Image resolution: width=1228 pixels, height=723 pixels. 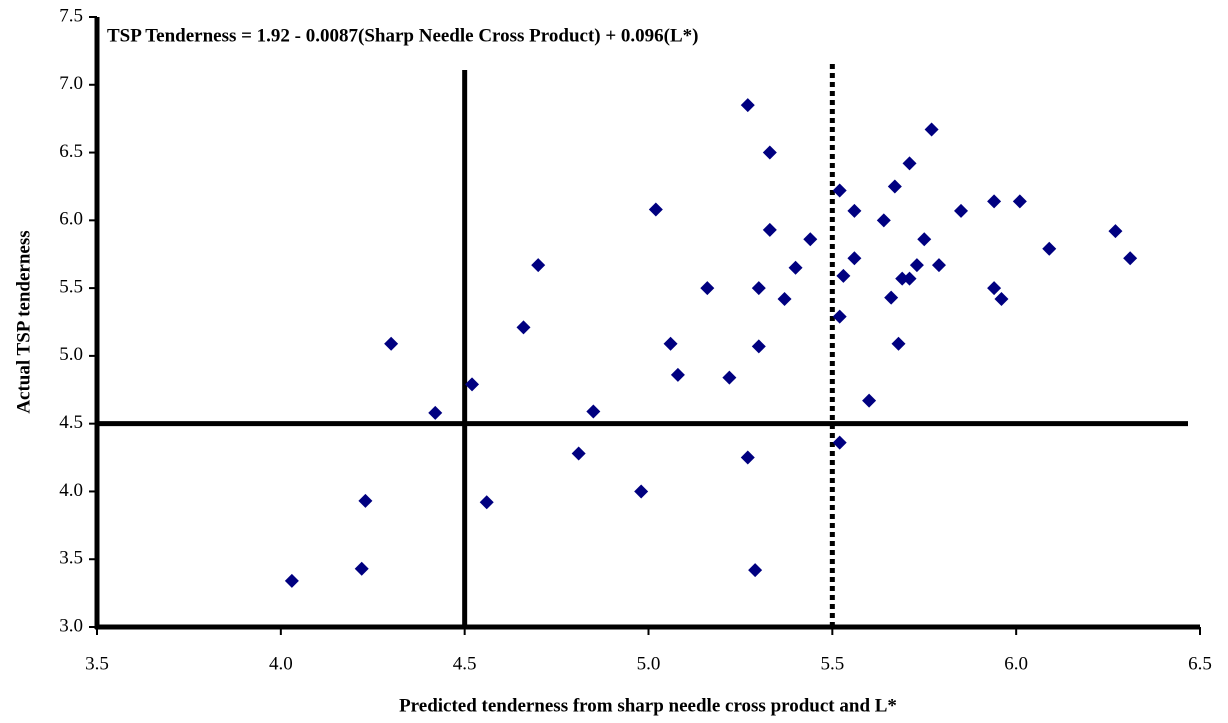 I want to click on y-tick-label: 6.0, so click(x=71, y=219).